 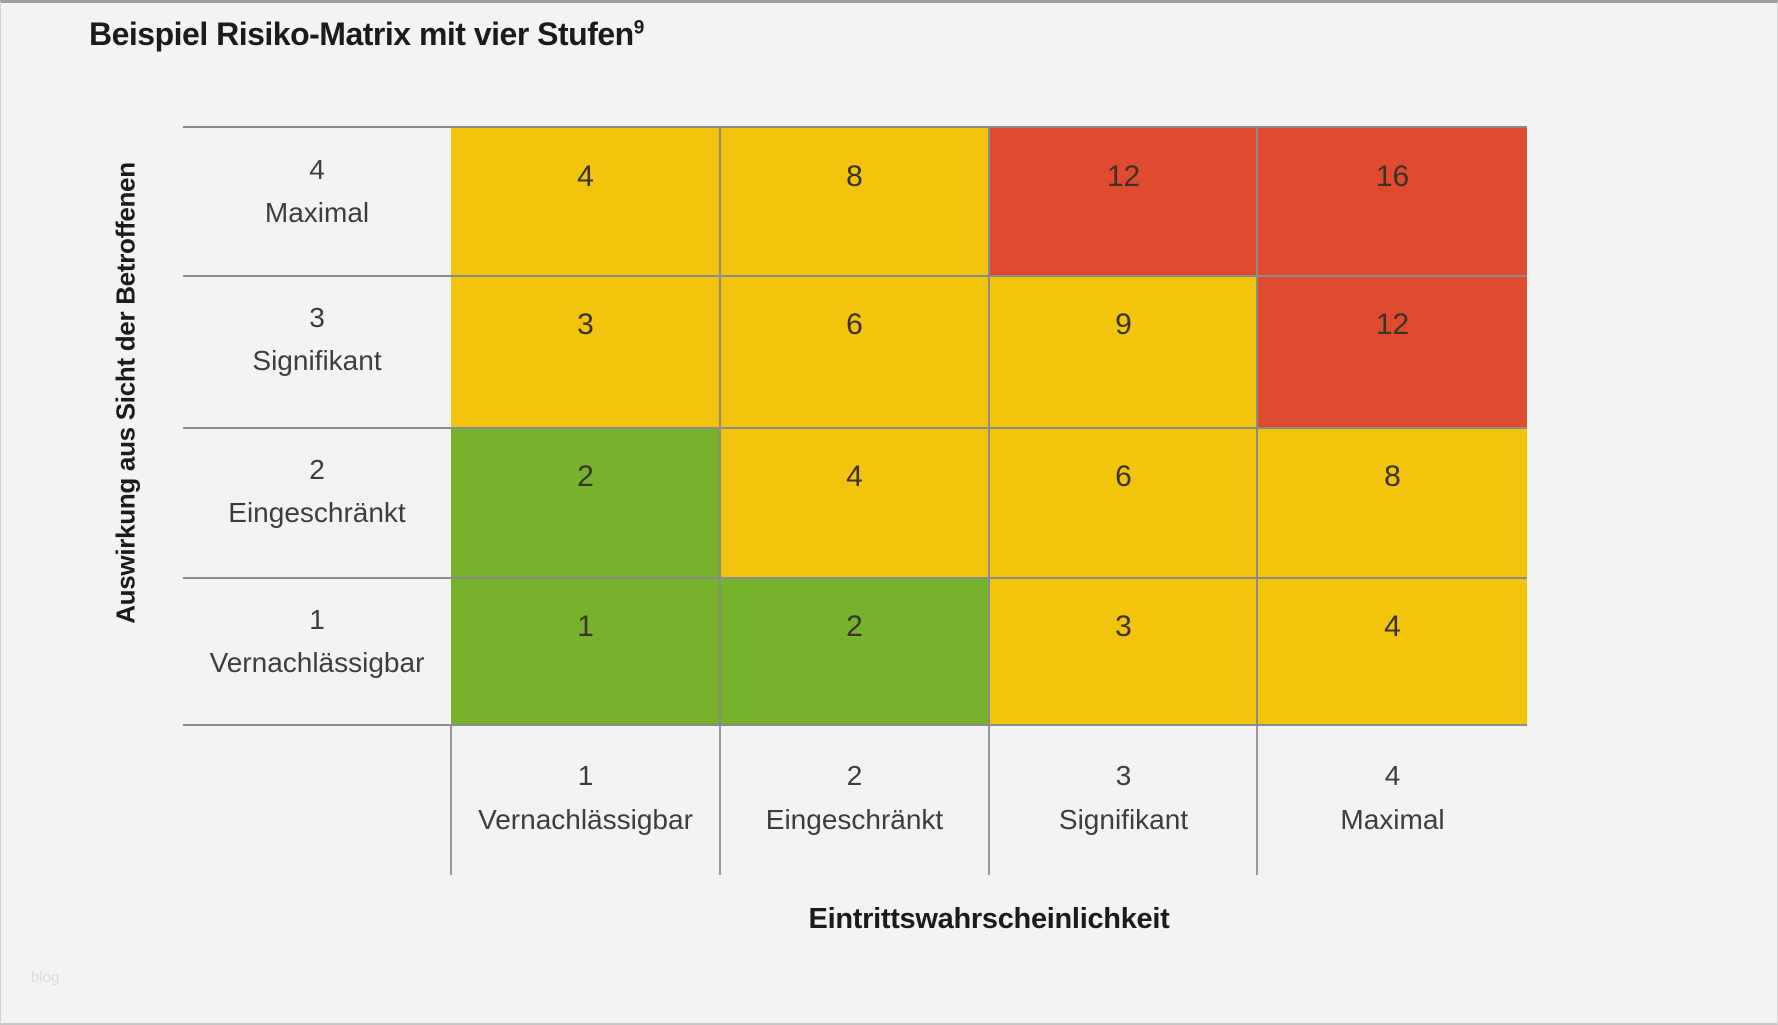 What do you see at coordinates (1392, 503) in the screenshot?
I see `risk-cell-r2c4: 8` at bounding box center [1392, 503].